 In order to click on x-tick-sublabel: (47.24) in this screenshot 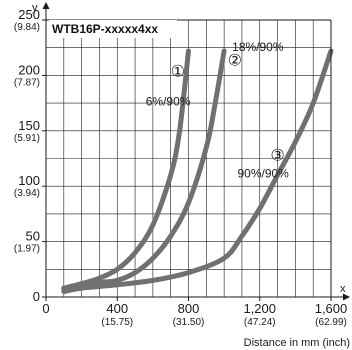, I will do `click(260, 322)`.